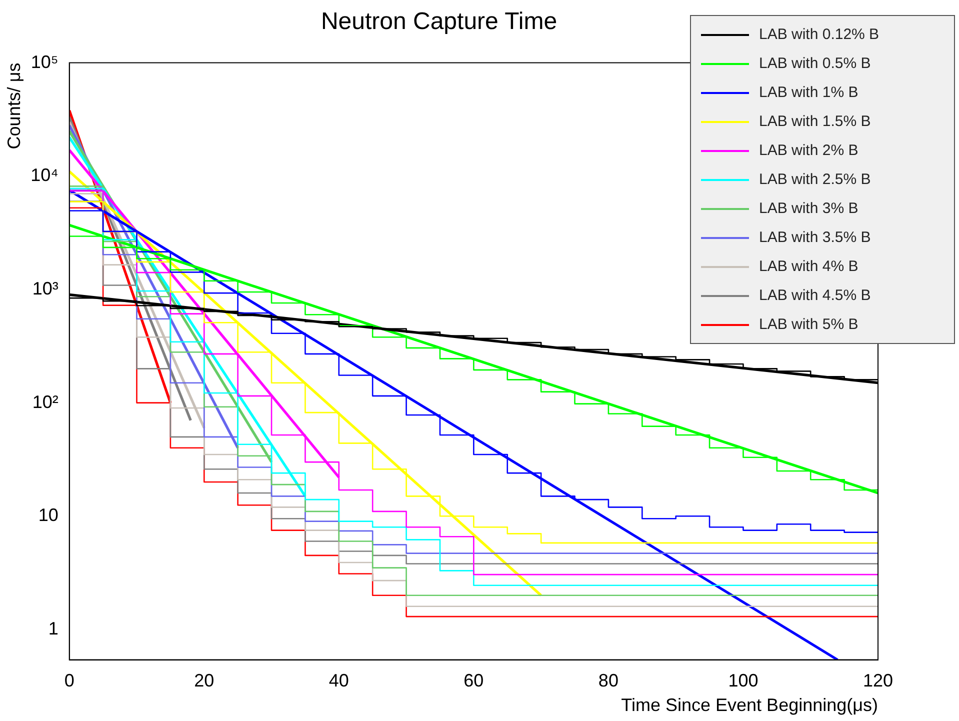  Describe the element at coordinates (808, 150) in the screenshot. I see `legend-label: LAB with 2% B` at that location.